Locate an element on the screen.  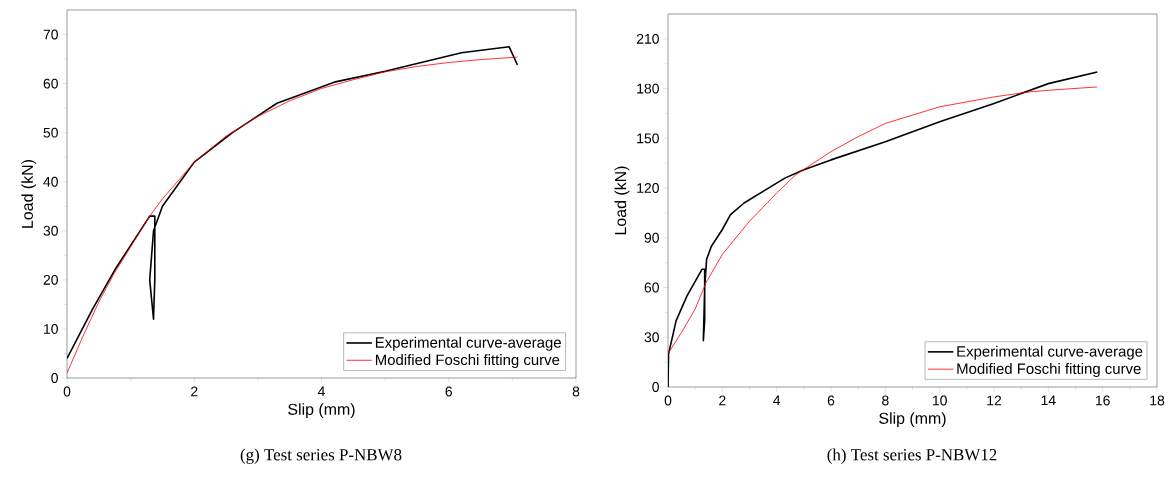
y-tick-label: 90 is located at coordinates (651, 237).